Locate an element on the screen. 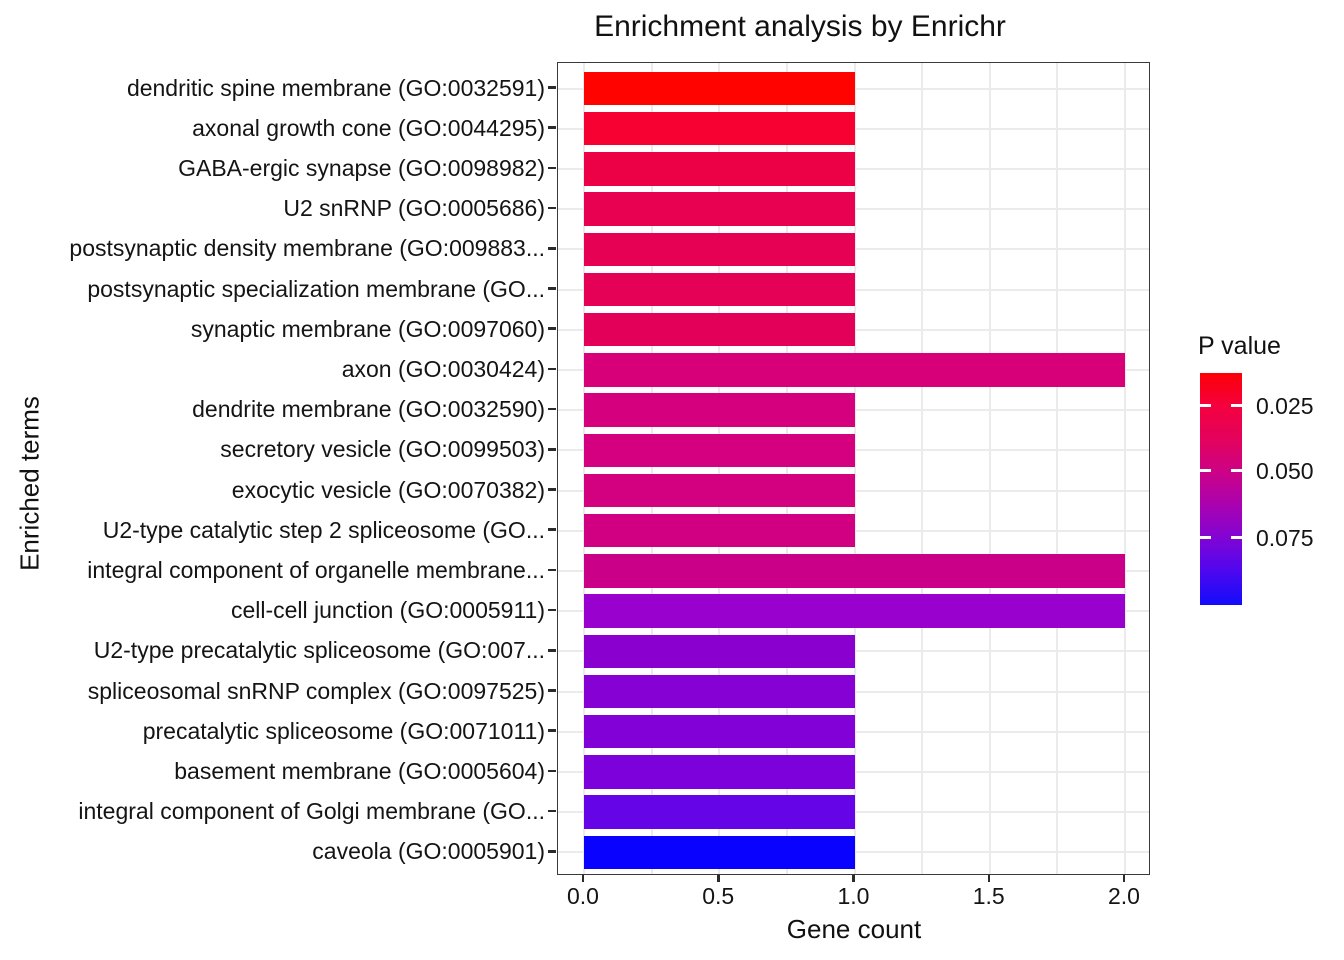  chart-title: Enrichment analysis by Enrichr is located at coordinates (800, 26).